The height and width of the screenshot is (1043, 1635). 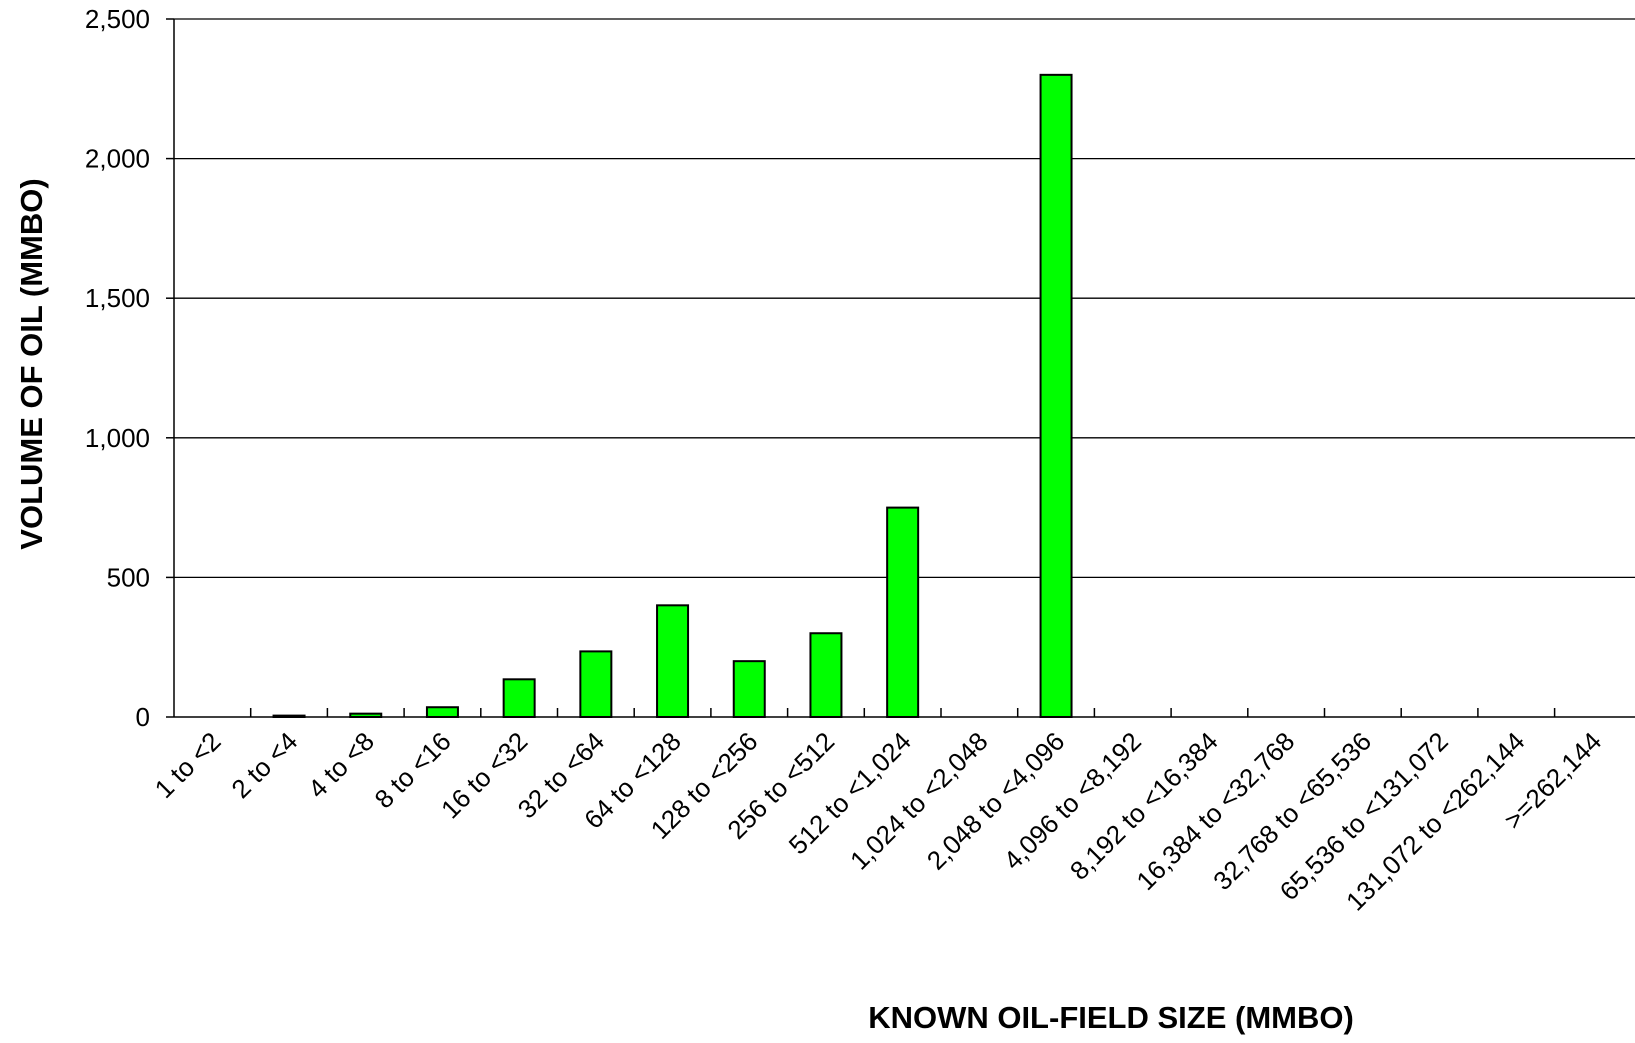 What do you see at coordinates (31, 363) in the screenshot?
I see `y-axis-title: VOLUME OF OIL (MMBO)` at bounding box center [31, 363].